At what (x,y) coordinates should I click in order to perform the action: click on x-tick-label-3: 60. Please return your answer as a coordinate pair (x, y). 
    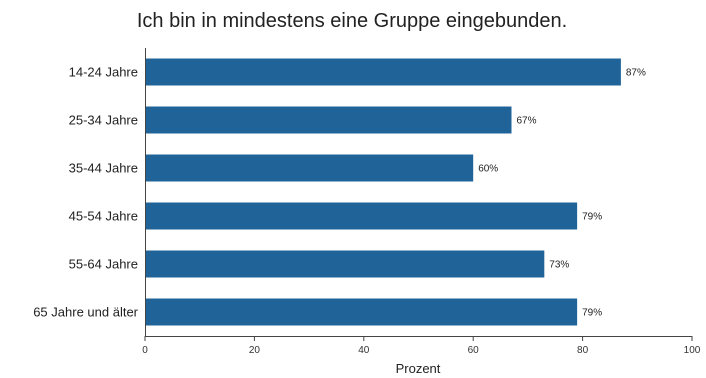
    Looking at the image, I should click on (474, 350).